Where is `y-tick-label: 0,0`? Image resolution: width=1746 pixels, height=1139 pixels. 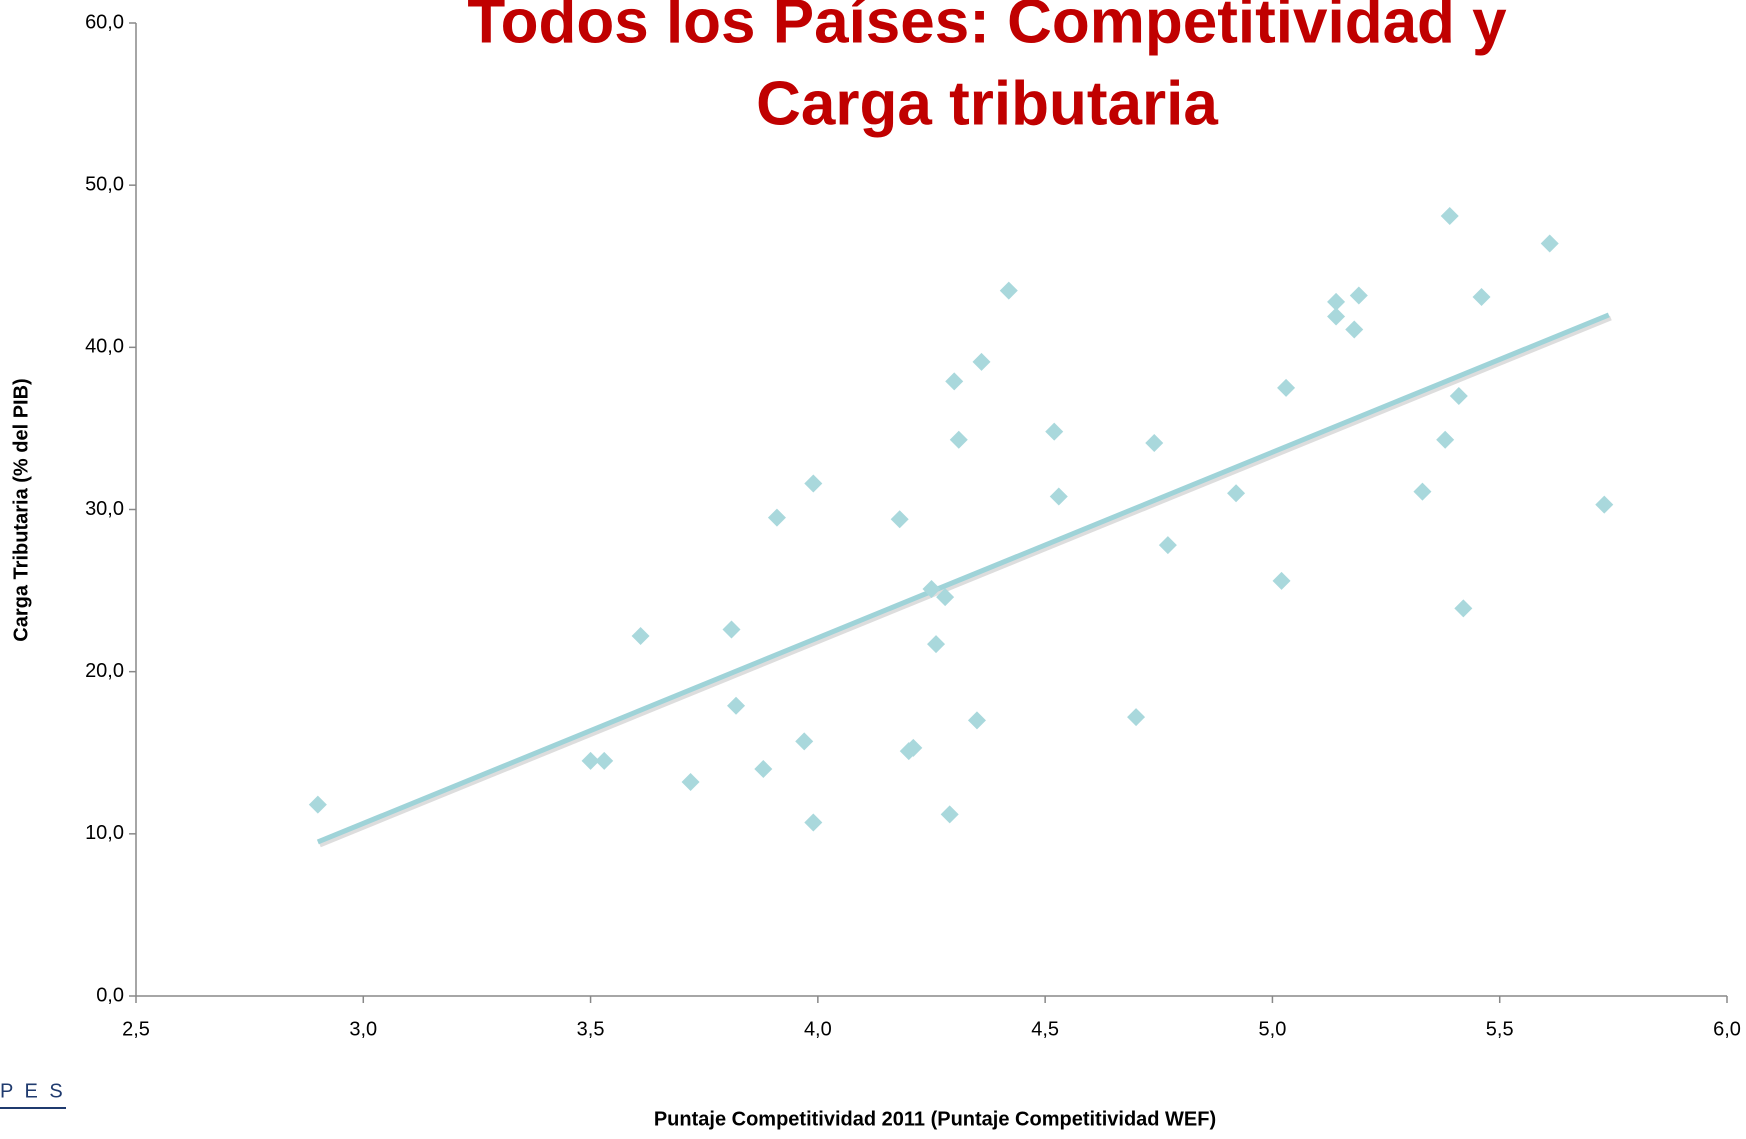 y-tick-label: 0,0 is located at coordinates (110, 995).